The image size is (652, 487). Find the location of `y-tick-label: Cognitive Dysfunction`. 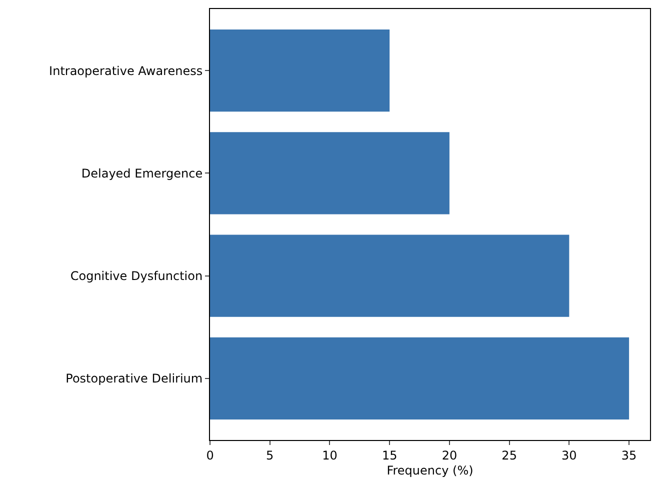

y-tick-label: Cognitive Dysfunction is located at coordinates (136, 276).